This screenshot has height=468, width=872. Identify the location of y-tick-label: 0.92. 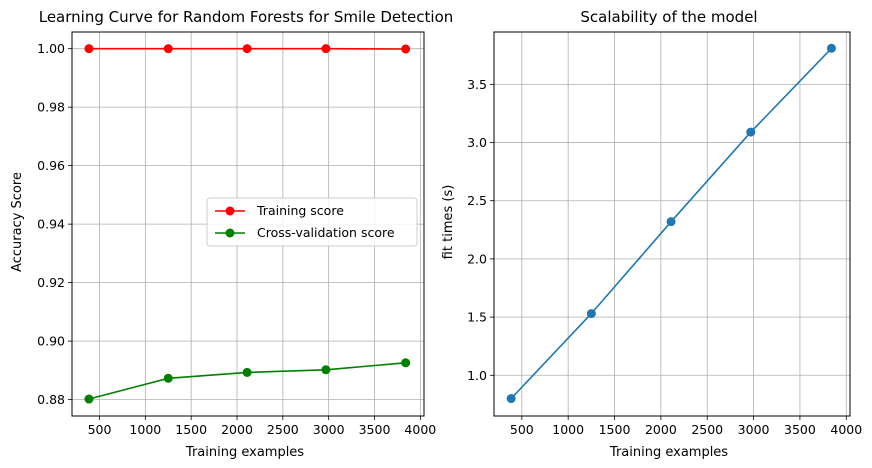
(51, 282).